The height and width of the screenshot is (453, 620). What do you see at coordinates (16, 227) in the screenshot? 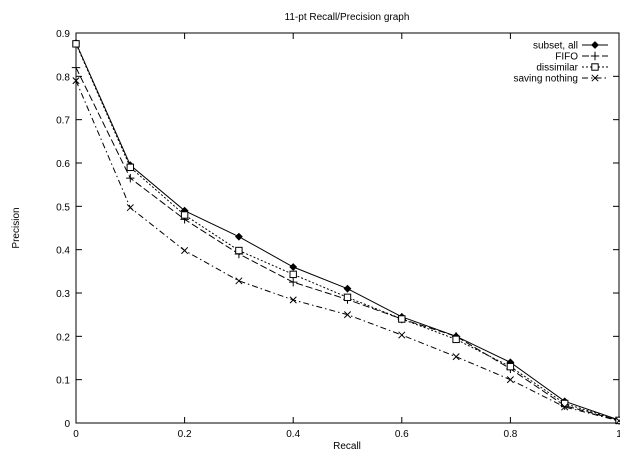
I see `y-axis-title: Precision` at bounding box center [16, 227].